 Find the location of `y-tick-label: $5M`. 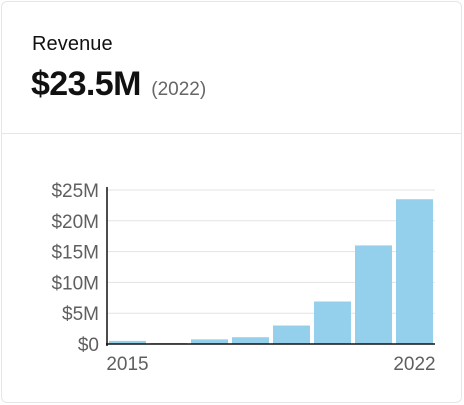

y-tick-label: $5M is located at coordinates (80, 314).